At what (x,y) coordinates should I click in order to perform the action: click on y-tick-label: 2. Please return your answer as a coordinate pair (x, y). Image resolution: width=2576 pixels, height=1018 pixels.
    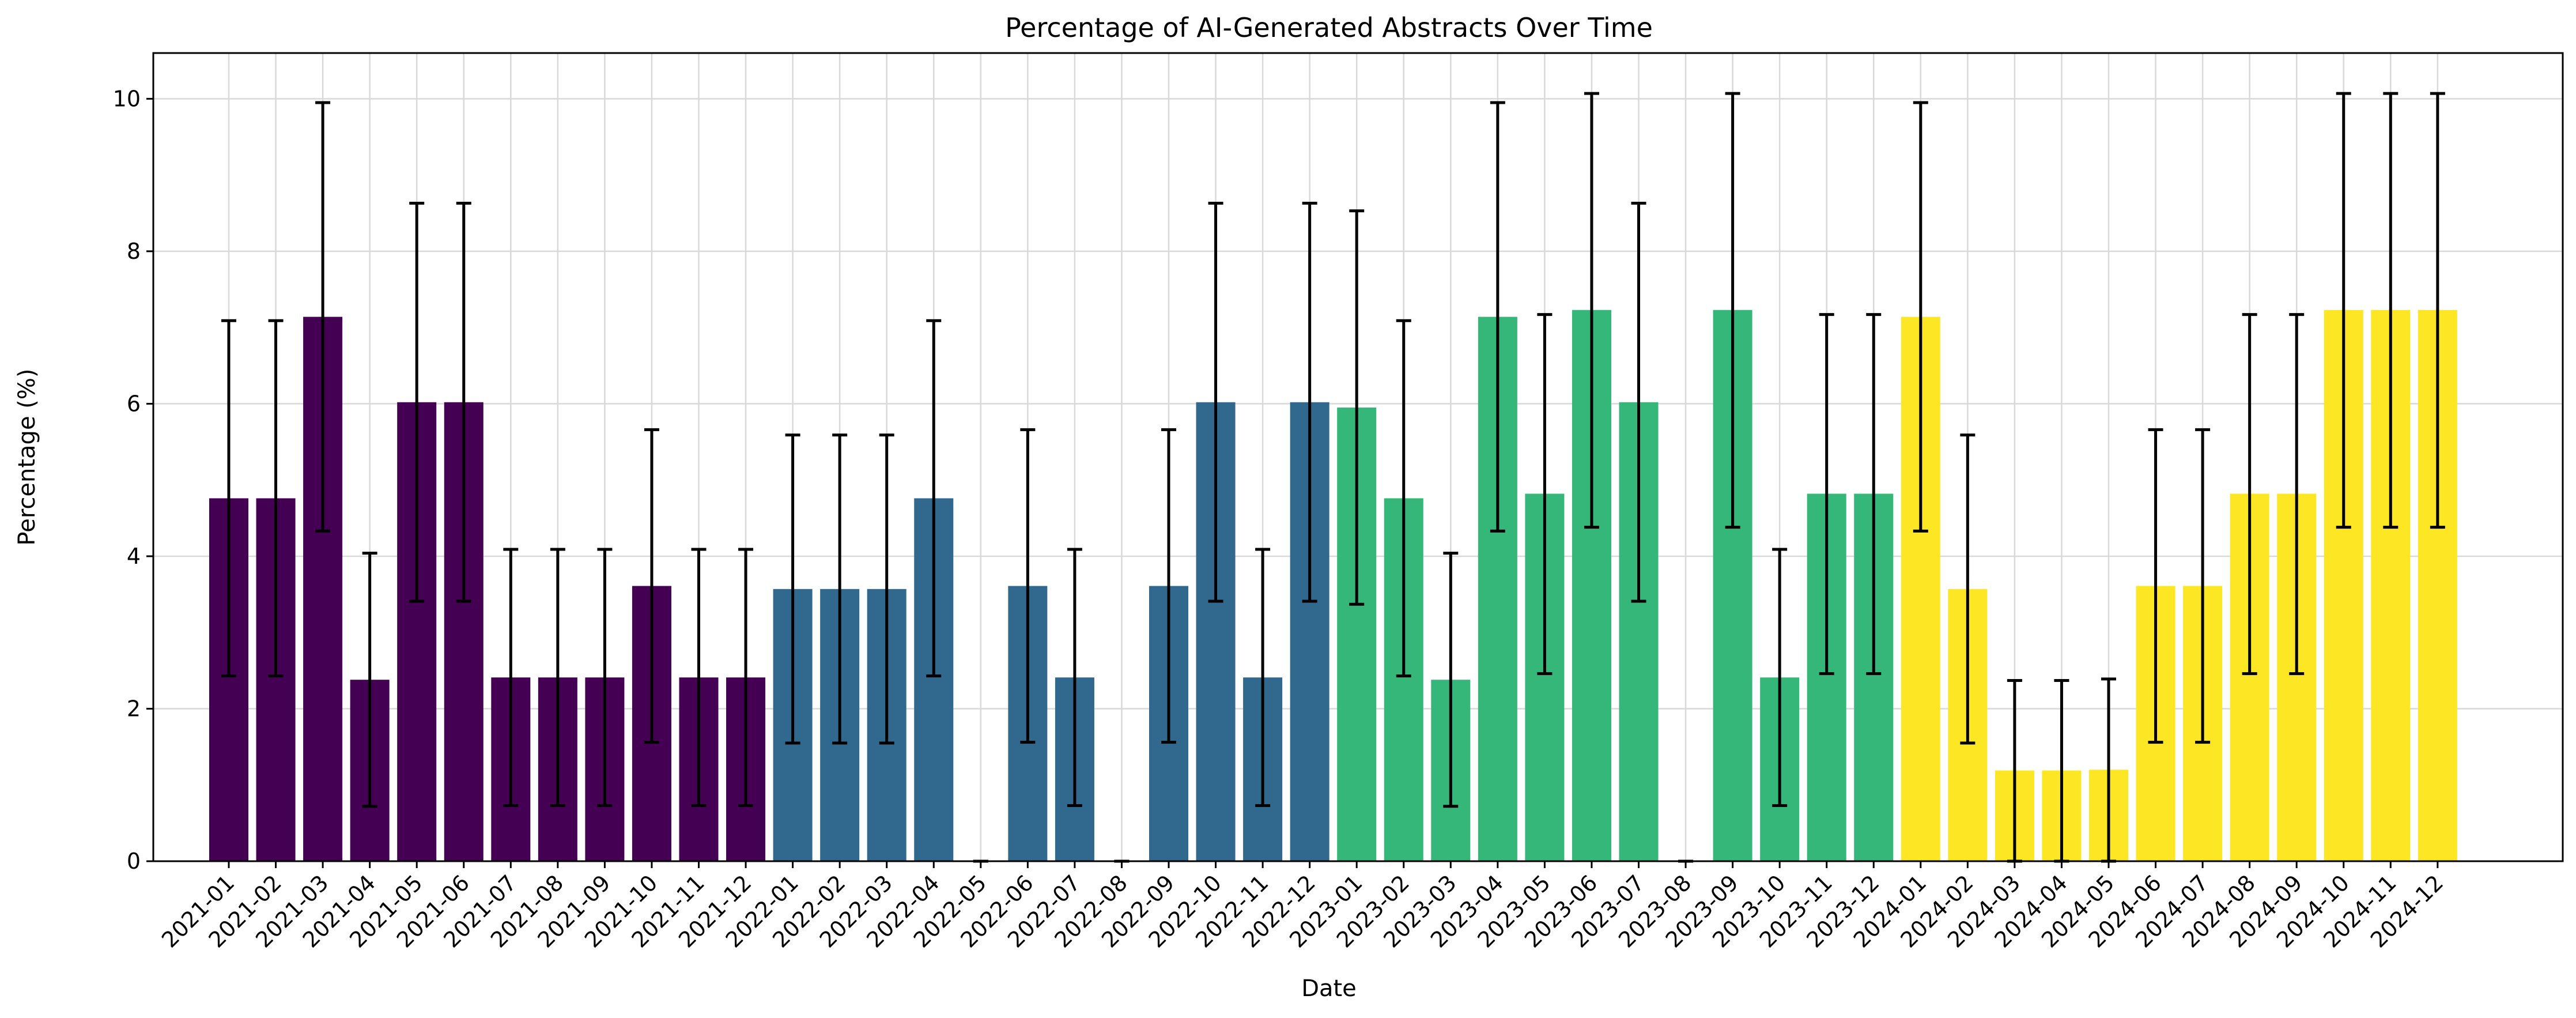
    Looking at the image, I should click on (134, 708).